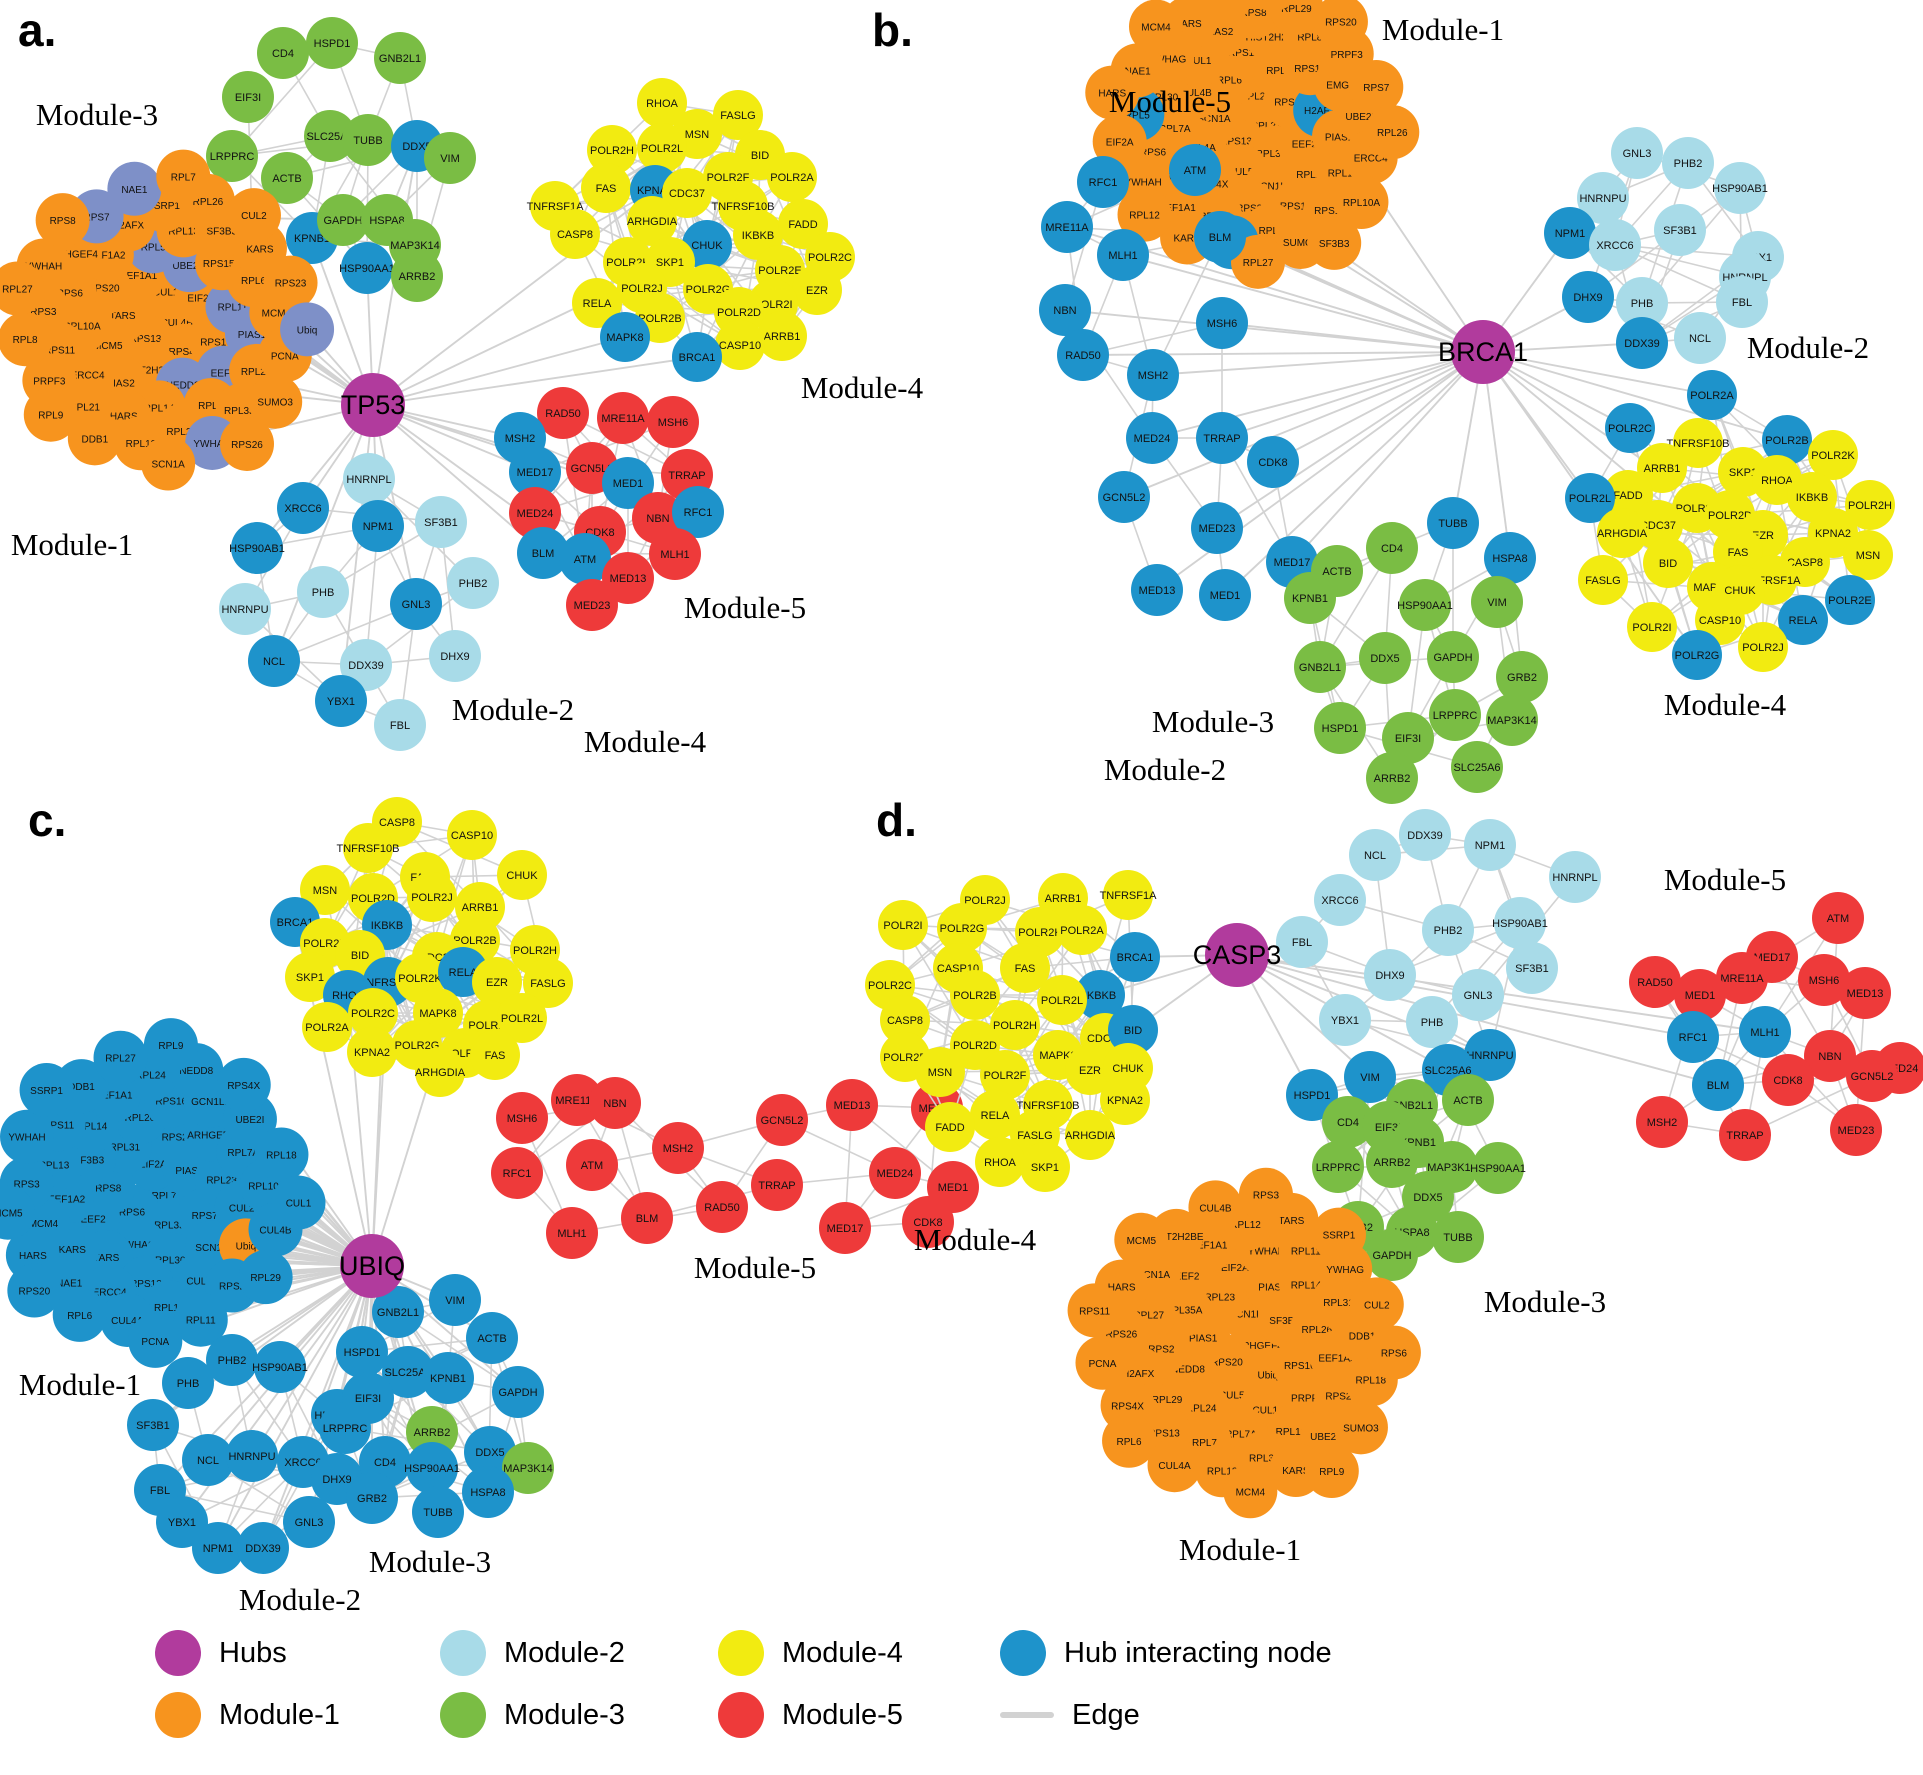 Image resolution: width=1923 pixels, height=1775 pixels. Describe the element at coordinates (1023, 1653) in the screenshot. I see `hub-interacting-color-swatch` at that location.